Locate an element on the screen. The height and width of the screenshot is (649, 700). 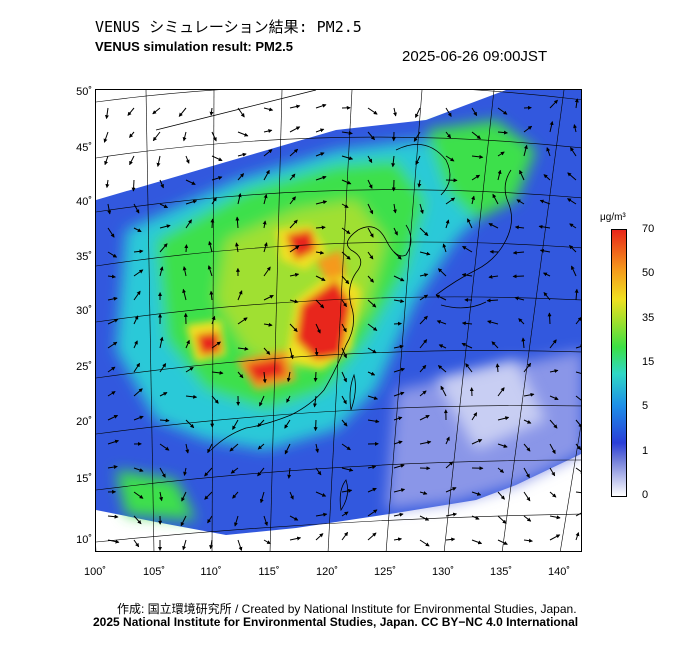
lat-label: 35˚ is located at coordinates (84, 257).